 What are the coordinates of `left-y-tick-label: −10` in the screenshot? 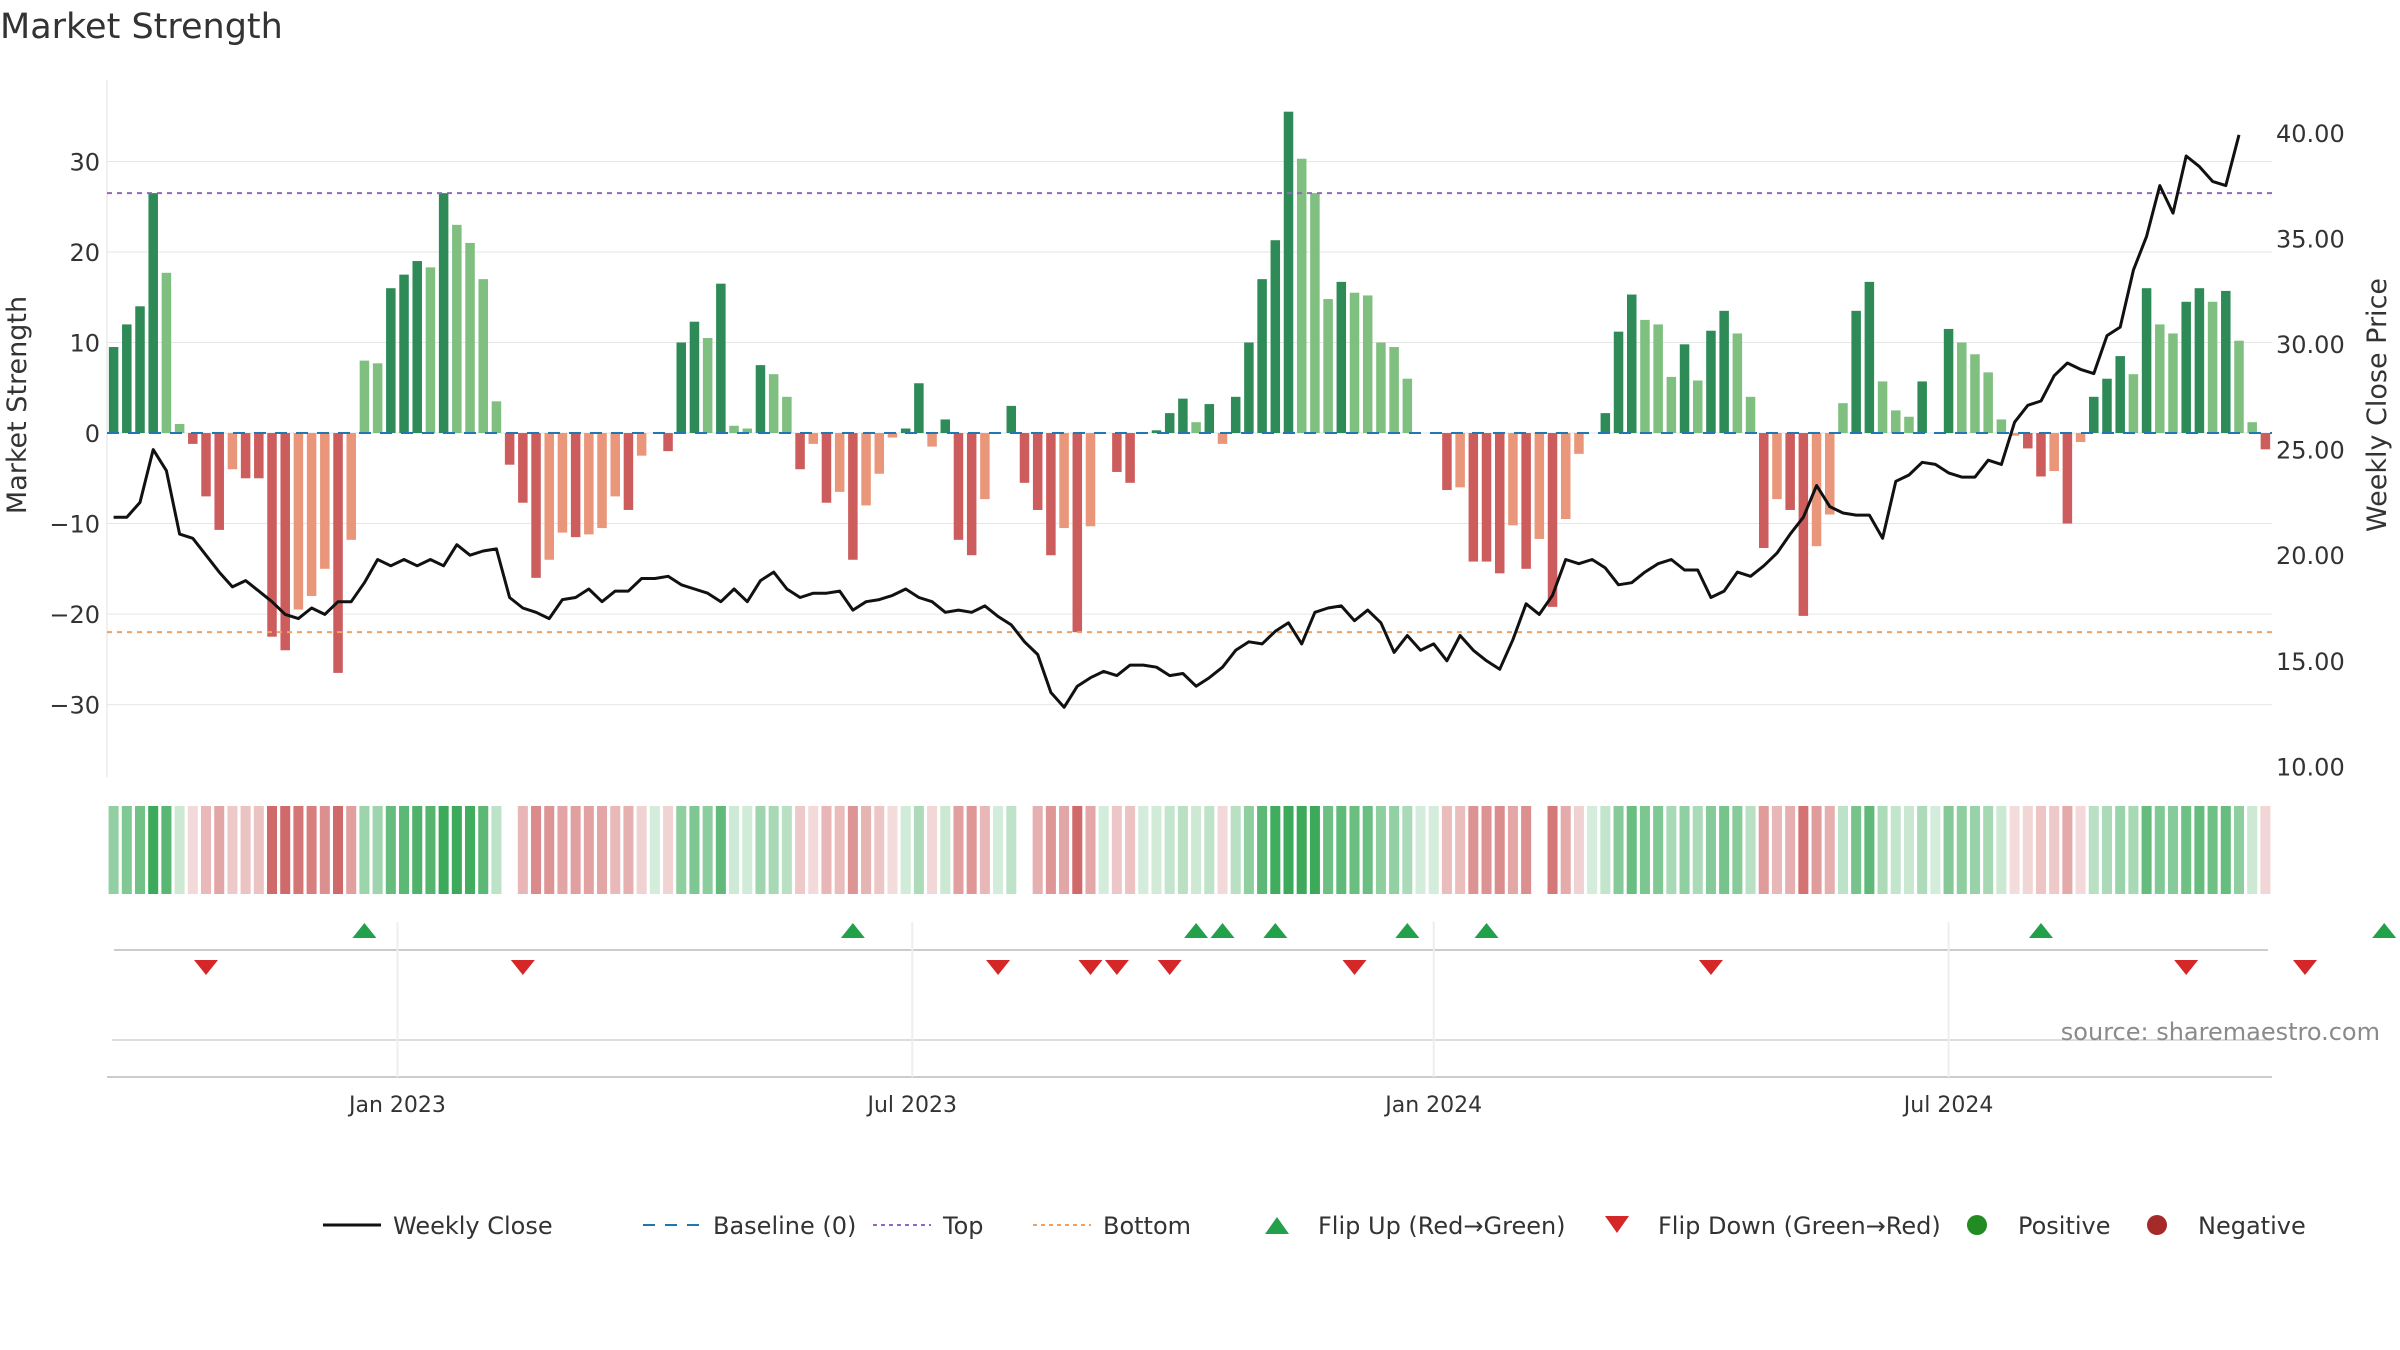 It's located at (74, 525).